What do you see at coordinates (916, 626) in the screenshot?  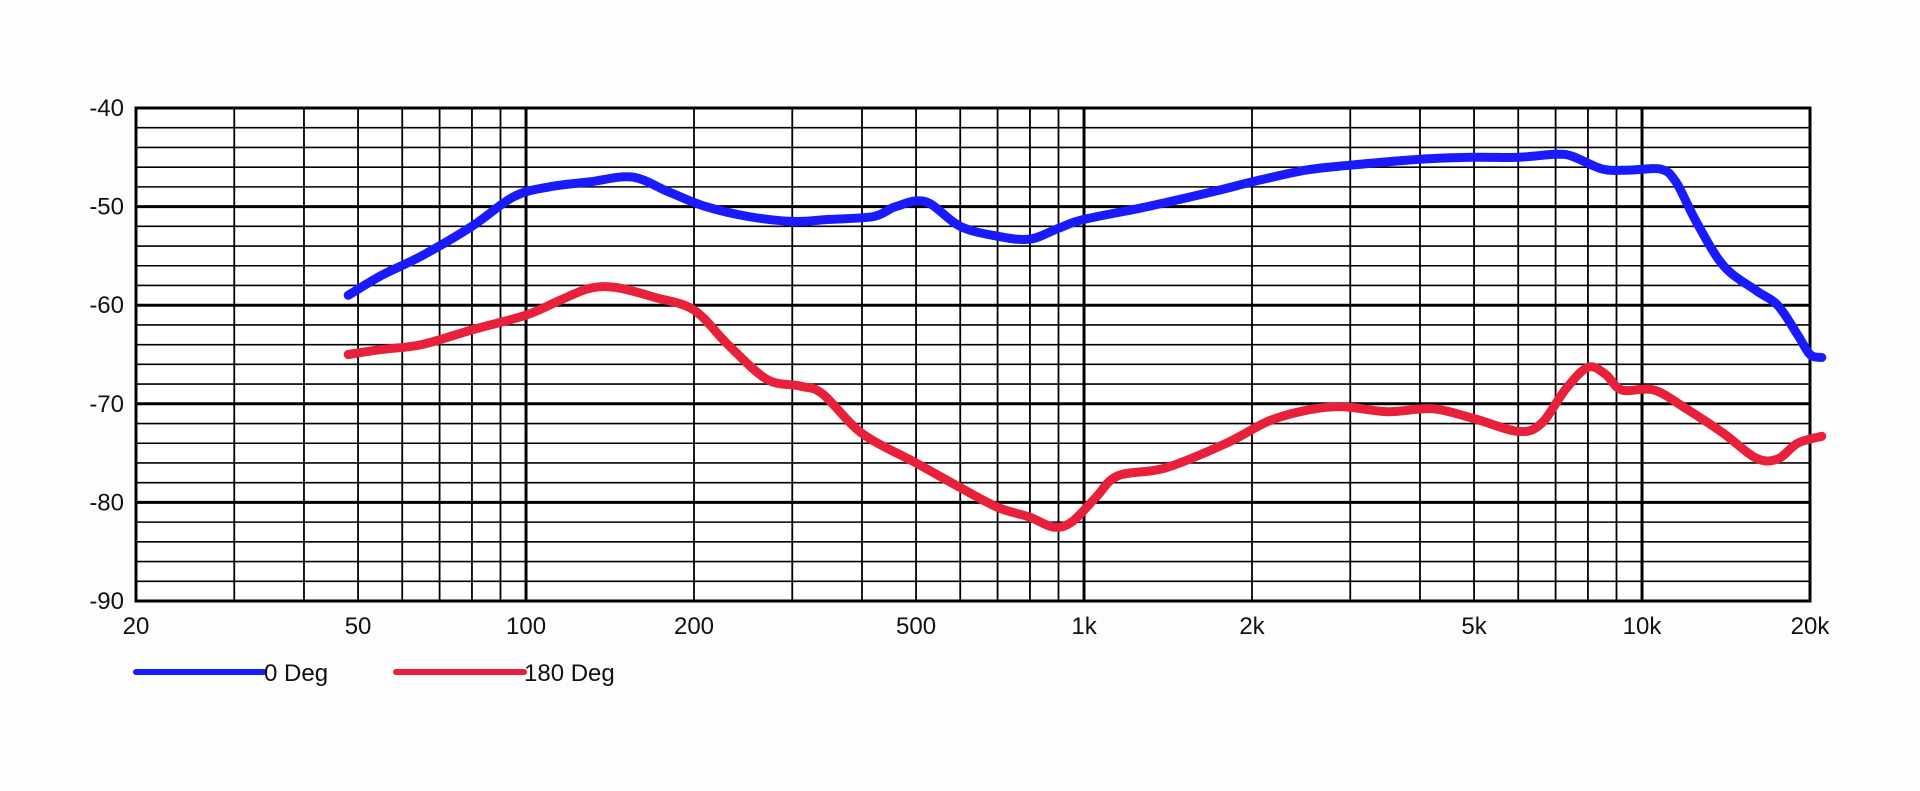 I see `x-tick-label: 500` at bounding box center [916, 626].